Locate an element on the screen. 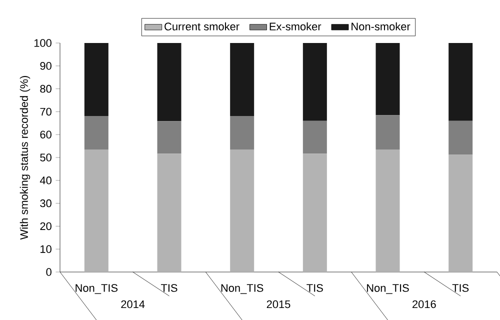 This screenshot has height=320, width=500. text: 2014 is located at coordinates (133, 304).